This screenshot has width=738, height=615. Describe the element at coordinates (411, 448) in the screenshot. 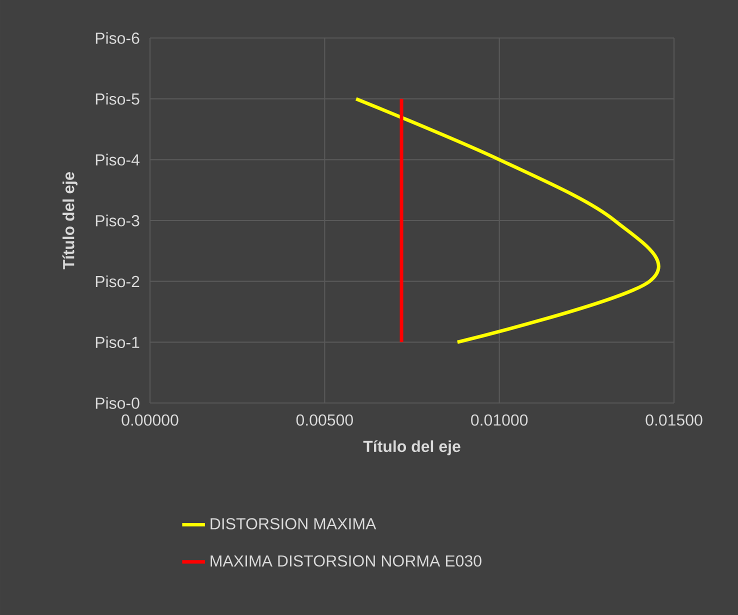

I see `x-axis-title: Título del eje` at that location.